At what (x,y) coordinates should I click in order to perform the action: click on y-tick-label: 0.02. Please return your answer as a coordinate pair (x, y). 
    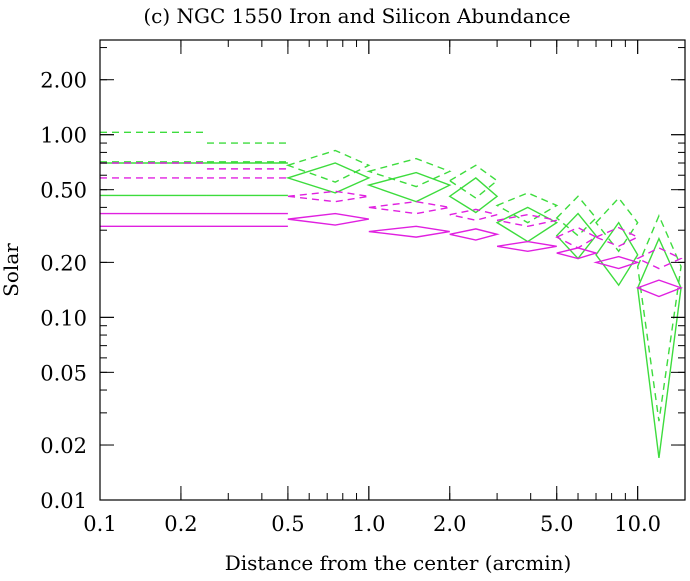
    Looking at the image, I should click on (63, 446).